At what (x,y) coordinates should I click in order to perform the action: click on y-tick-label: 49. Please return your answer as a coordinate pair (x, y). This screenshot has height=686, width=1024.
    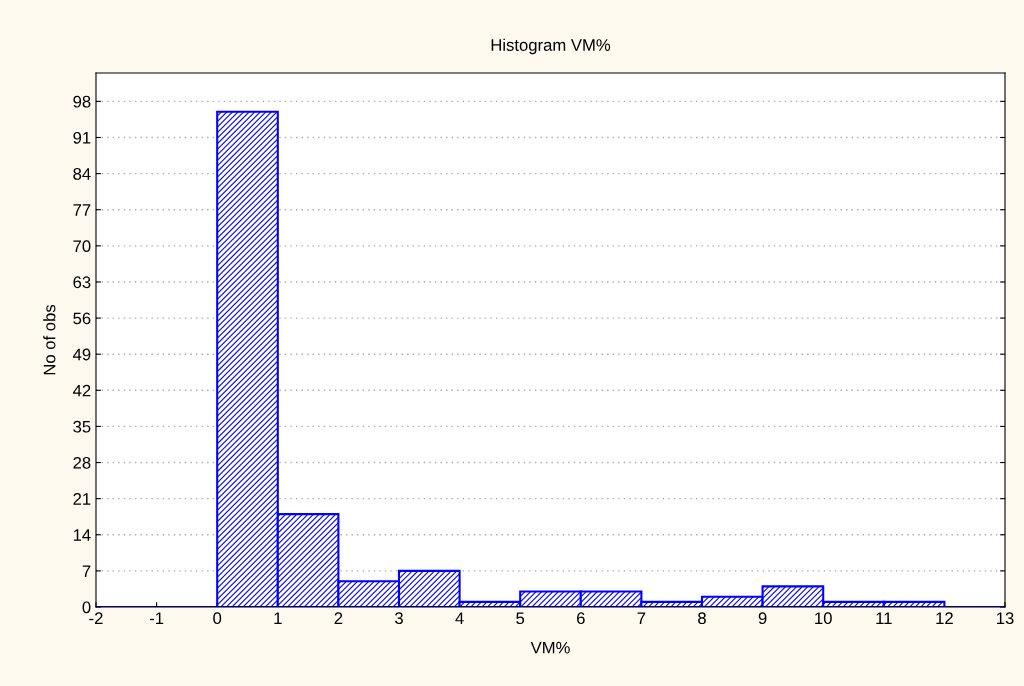
    Looking at the image, I should click on (81, 354).